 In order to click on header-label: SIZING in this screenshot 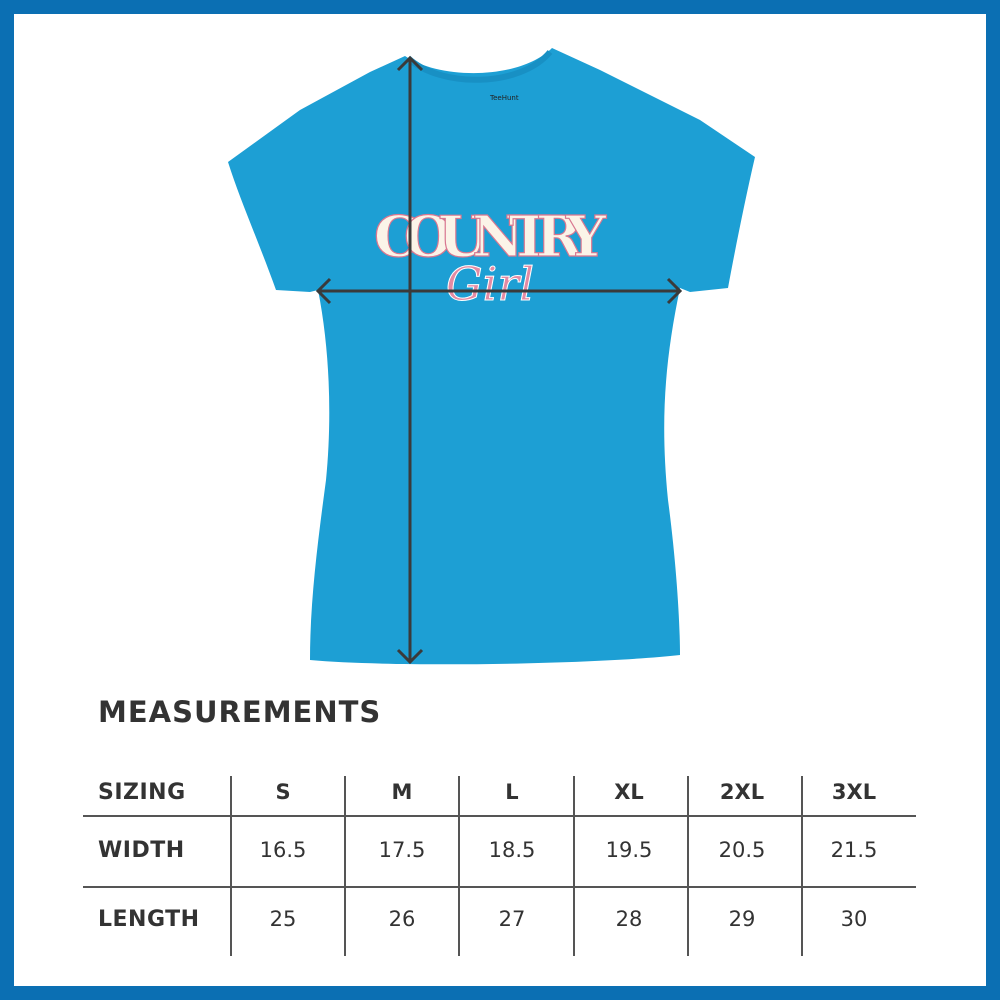, I will do `click(142, 792)`.